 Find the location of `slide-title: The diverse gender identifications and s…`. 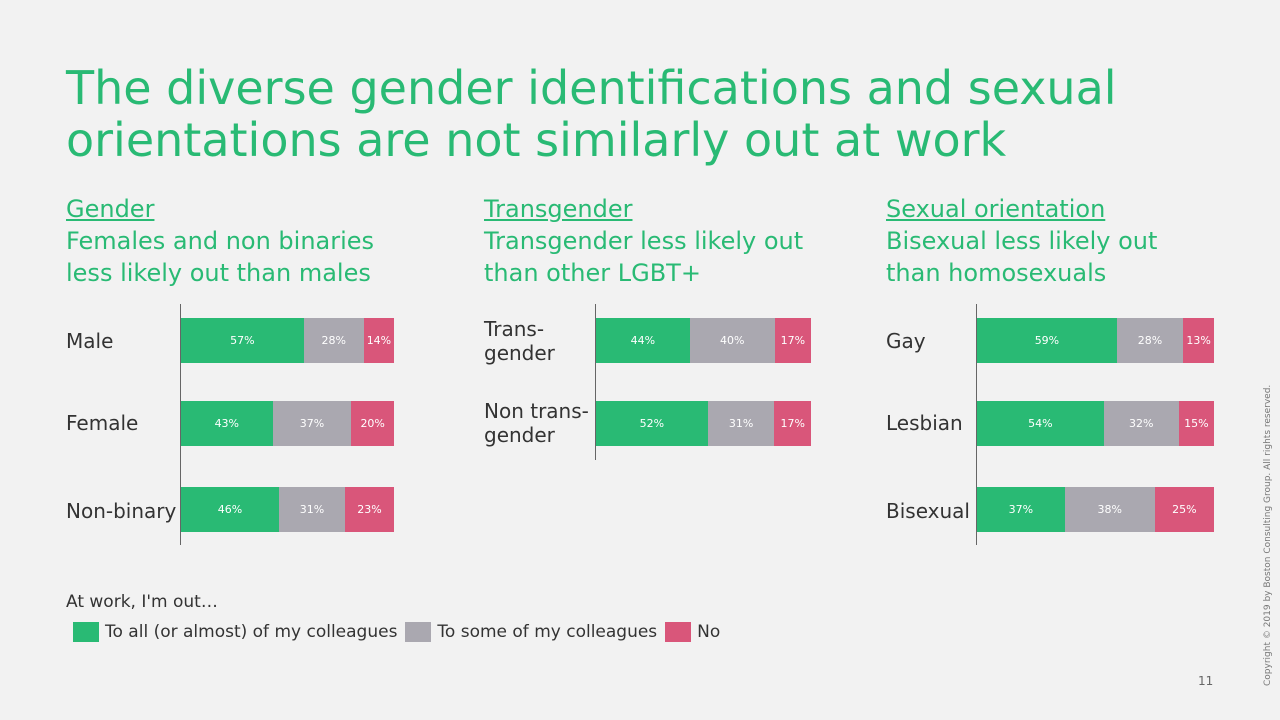

slide-title: The diverse gender identifications and s… is located at coordinates (591, 114).